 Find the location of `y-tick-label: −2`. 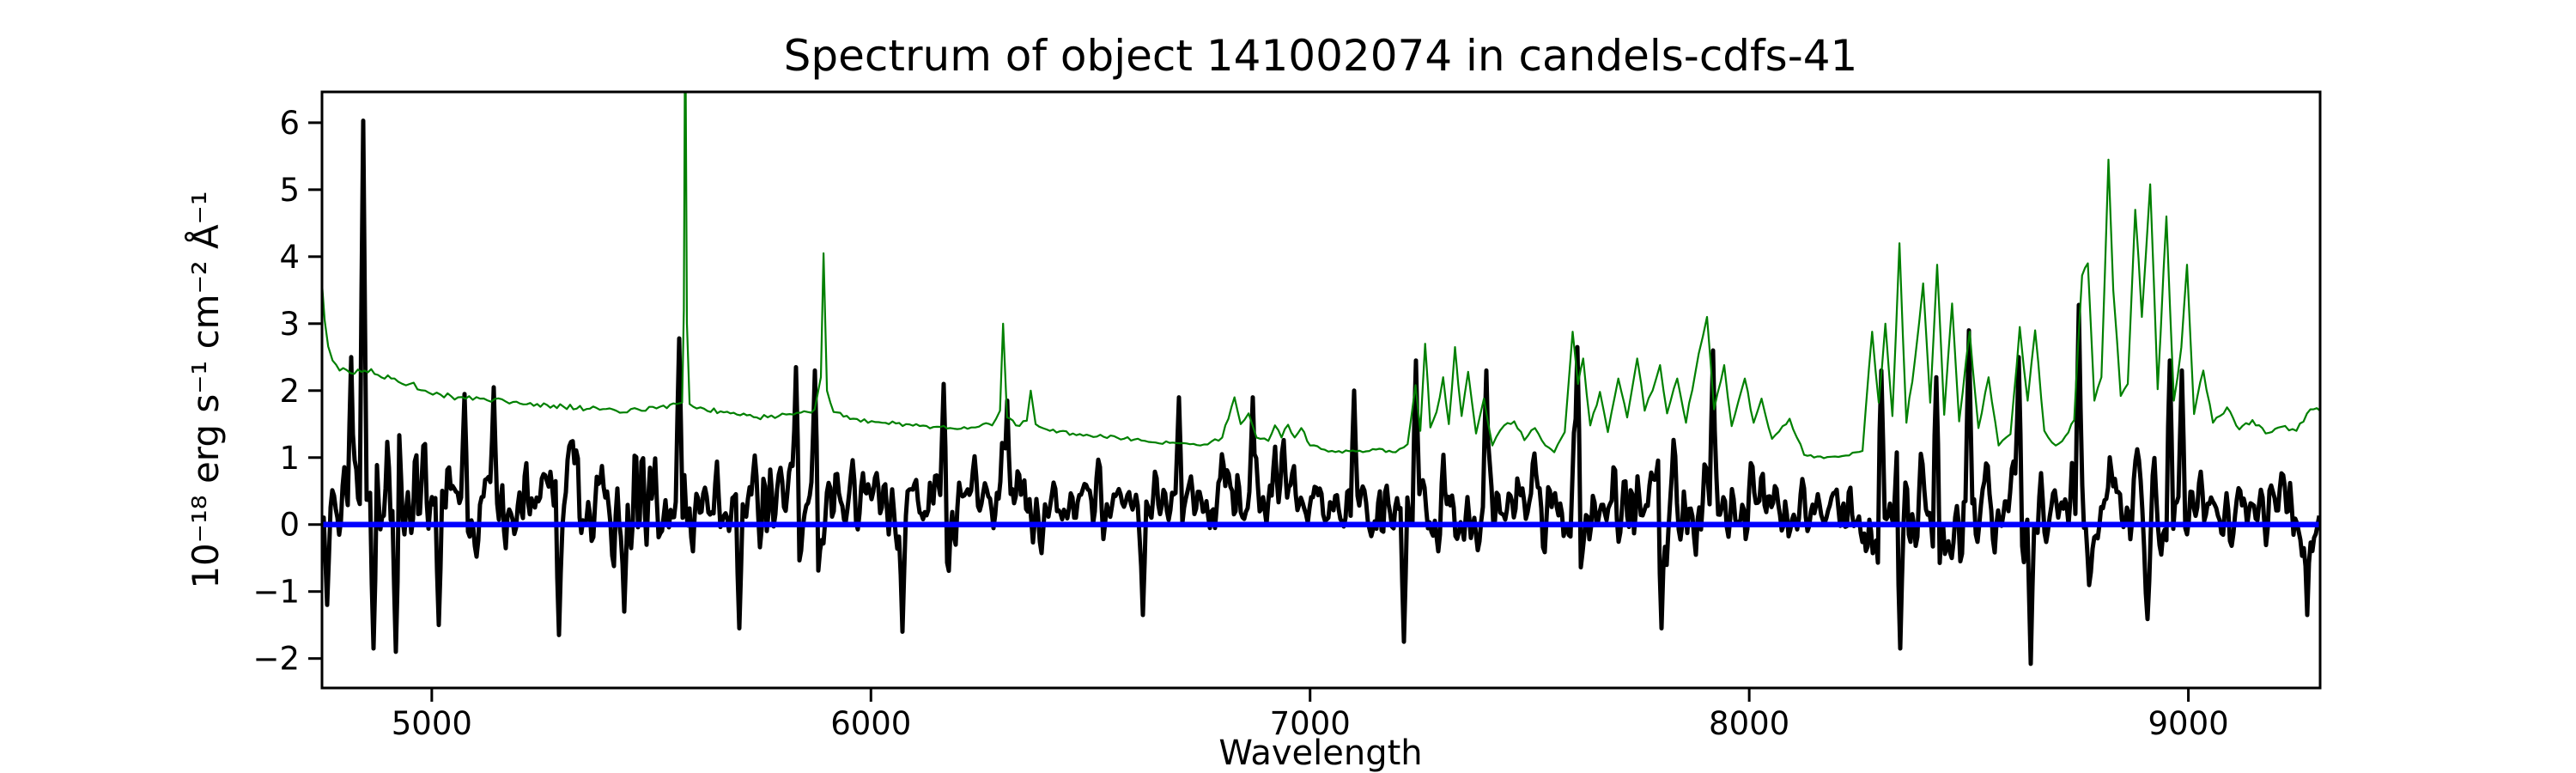

y-tick-label: −2 is located at coordinates (276, 659).